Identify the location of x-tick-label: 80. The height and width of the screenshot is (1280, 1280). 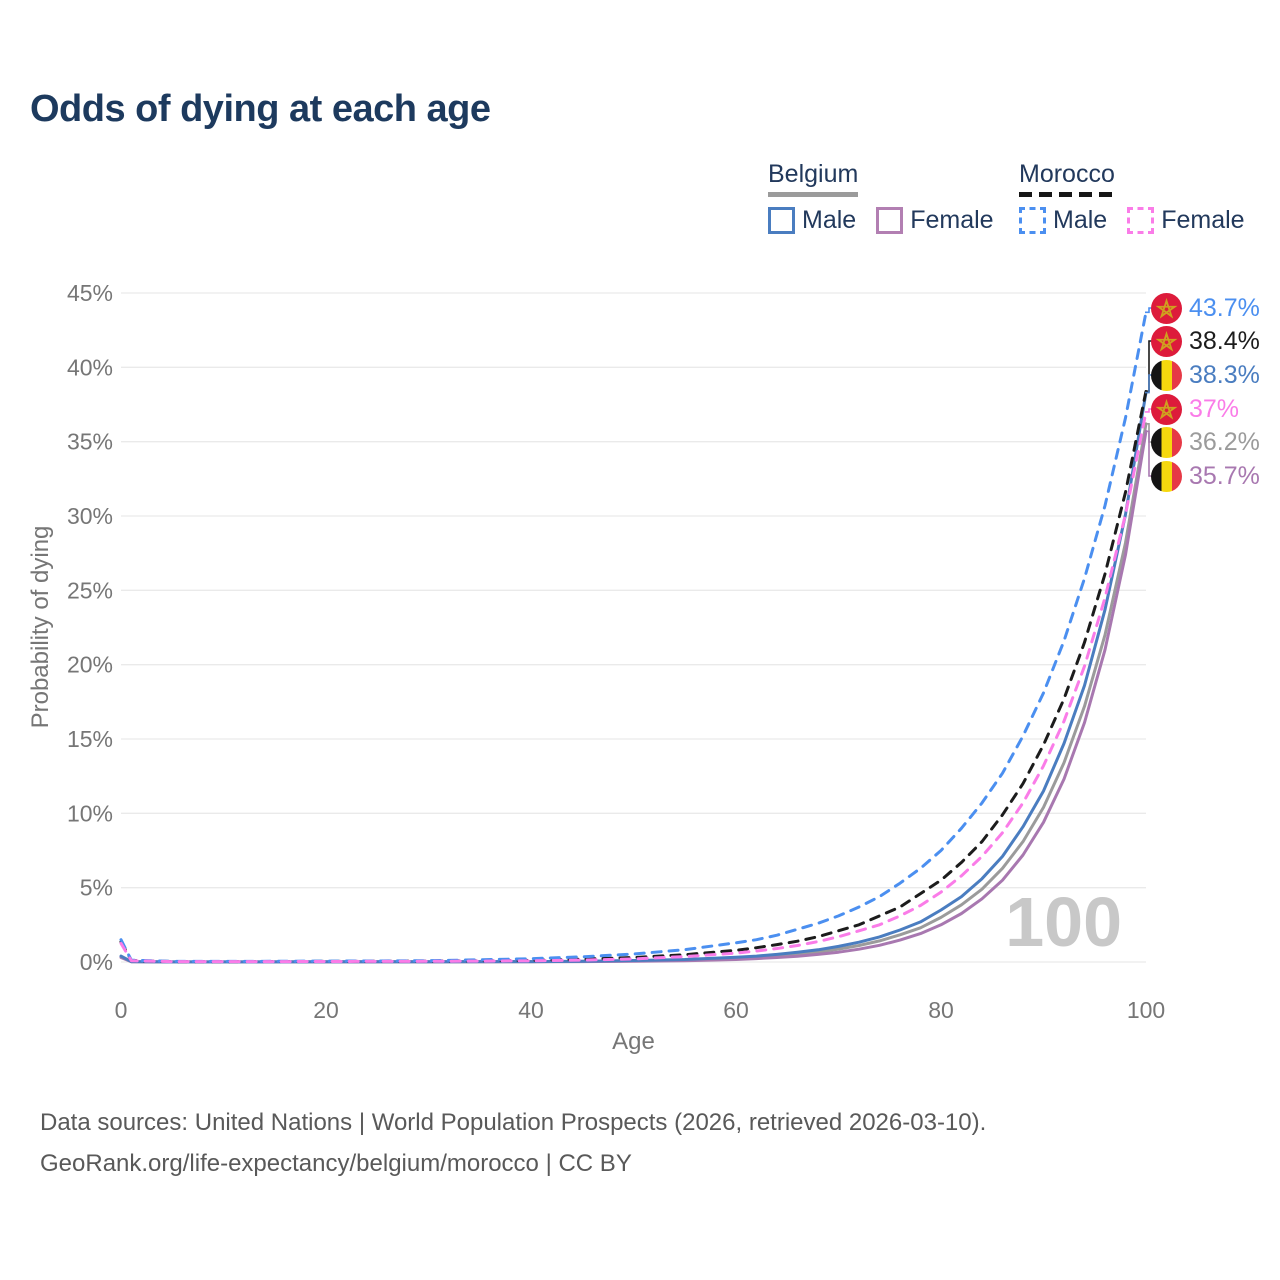
(941, 1010).